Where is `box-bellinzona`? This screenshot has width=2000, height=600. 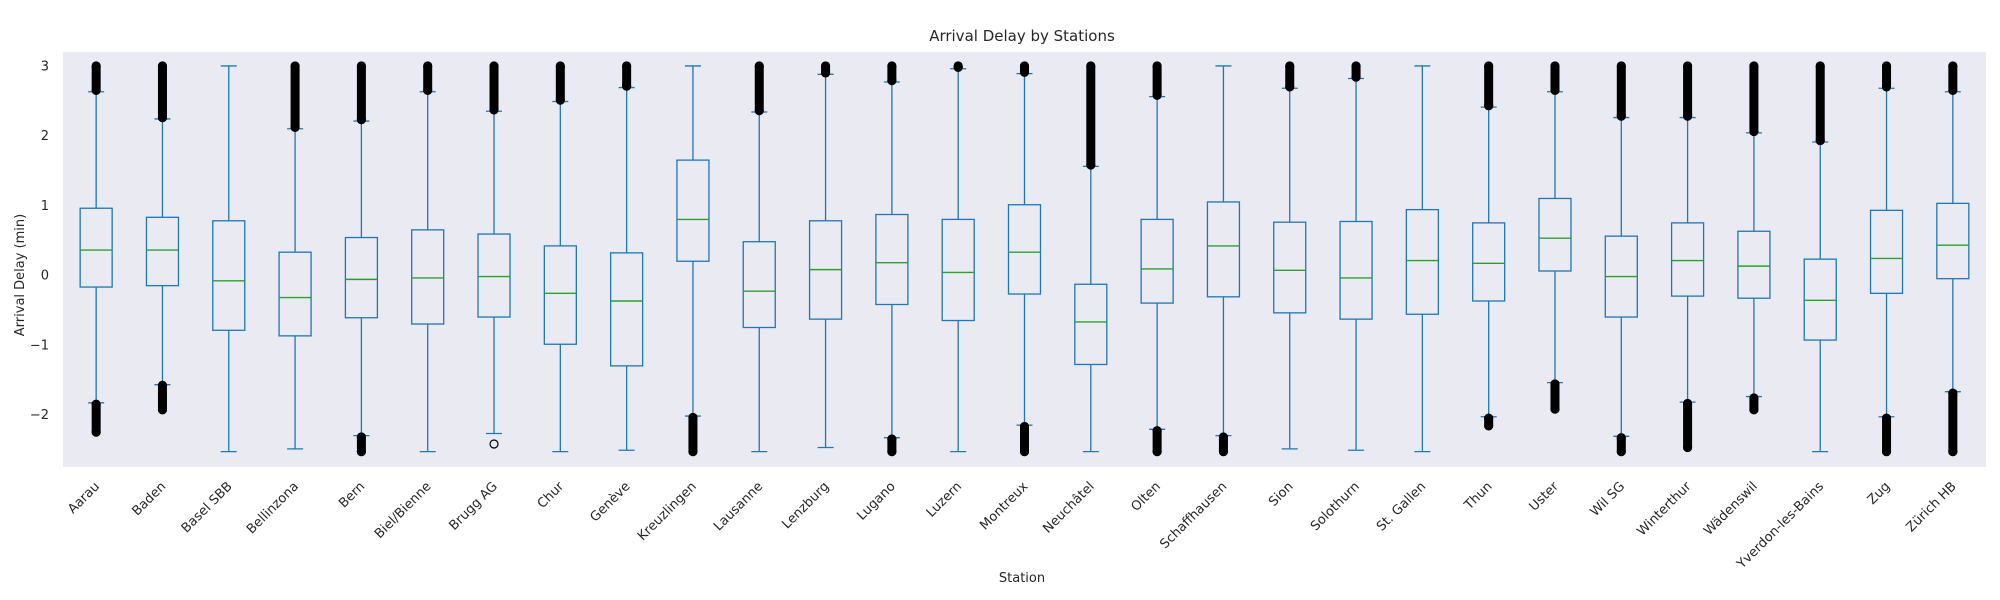 box-bellinzona is located at coordinates (295, 255).